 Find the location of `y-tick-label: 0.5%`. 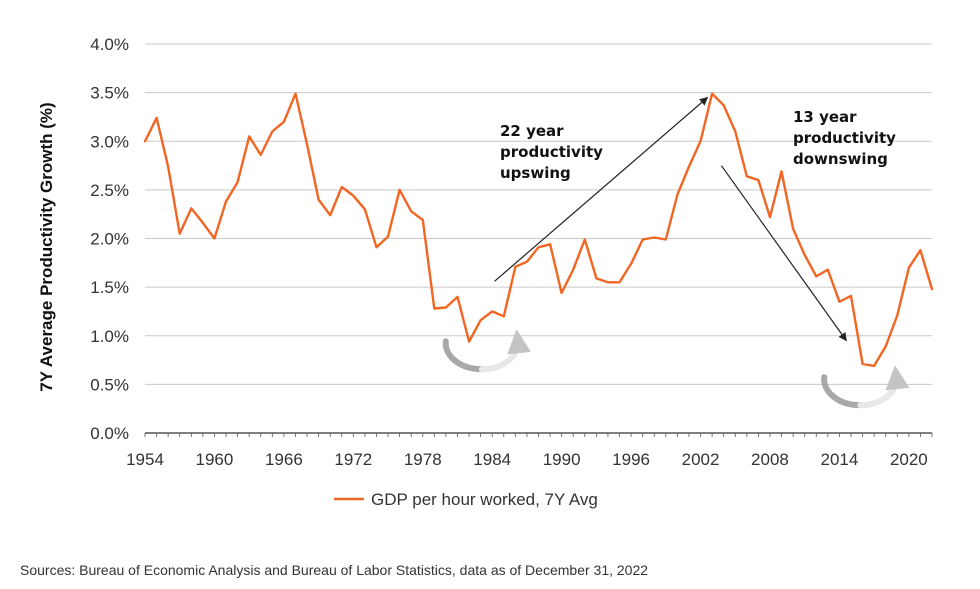

y-tick-label: 0.5% is located at coordinates (109, 384).